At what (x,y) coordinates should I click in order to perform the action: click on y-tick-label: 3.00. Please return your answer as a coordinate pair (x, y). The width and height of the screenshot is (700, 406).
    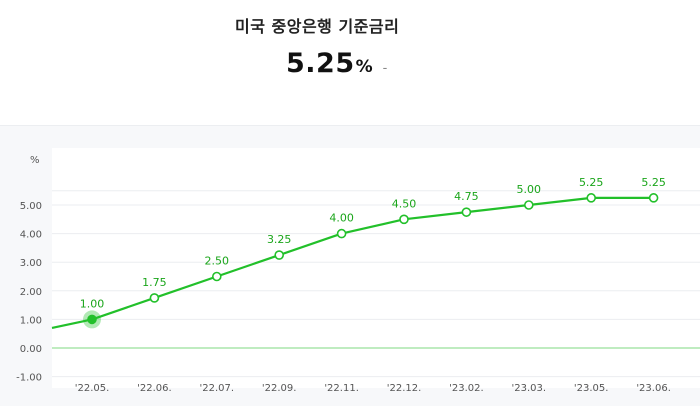
    Looking at the image, I should click on (31, 263).